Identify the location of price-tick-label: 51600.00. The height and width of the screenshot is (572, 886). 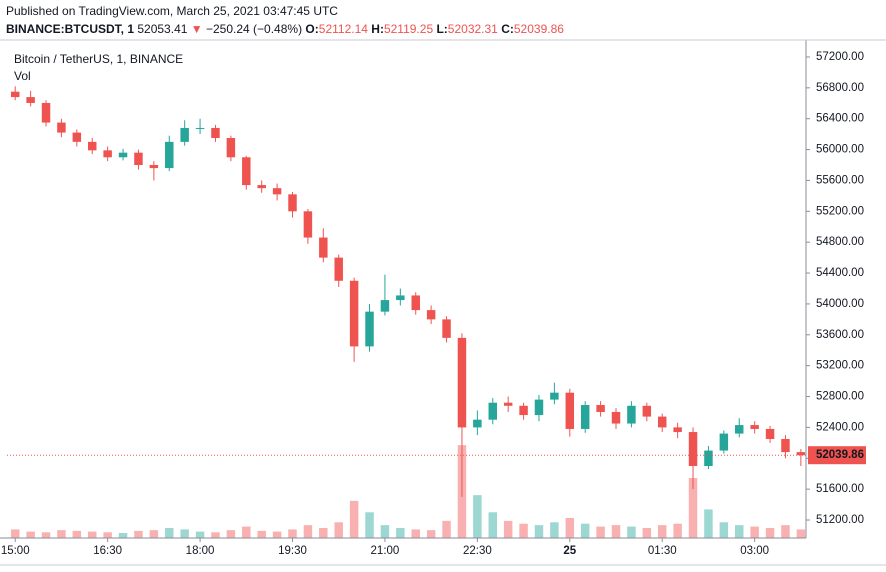
(840, 489).